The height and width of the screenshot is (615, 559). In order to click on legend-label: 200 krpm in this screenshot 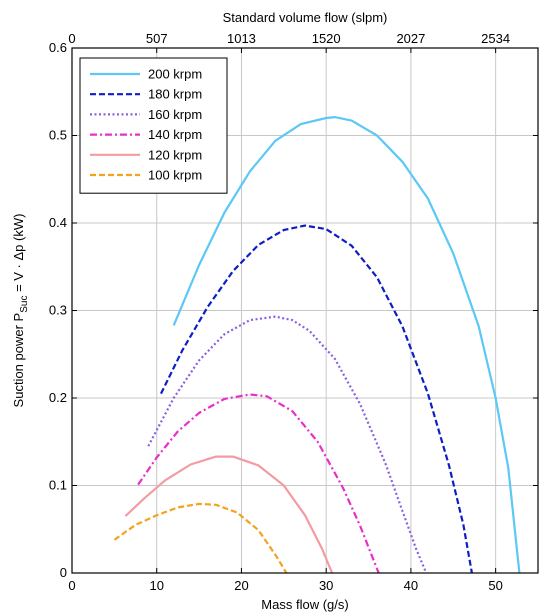, I will do `click(175, 74)`.